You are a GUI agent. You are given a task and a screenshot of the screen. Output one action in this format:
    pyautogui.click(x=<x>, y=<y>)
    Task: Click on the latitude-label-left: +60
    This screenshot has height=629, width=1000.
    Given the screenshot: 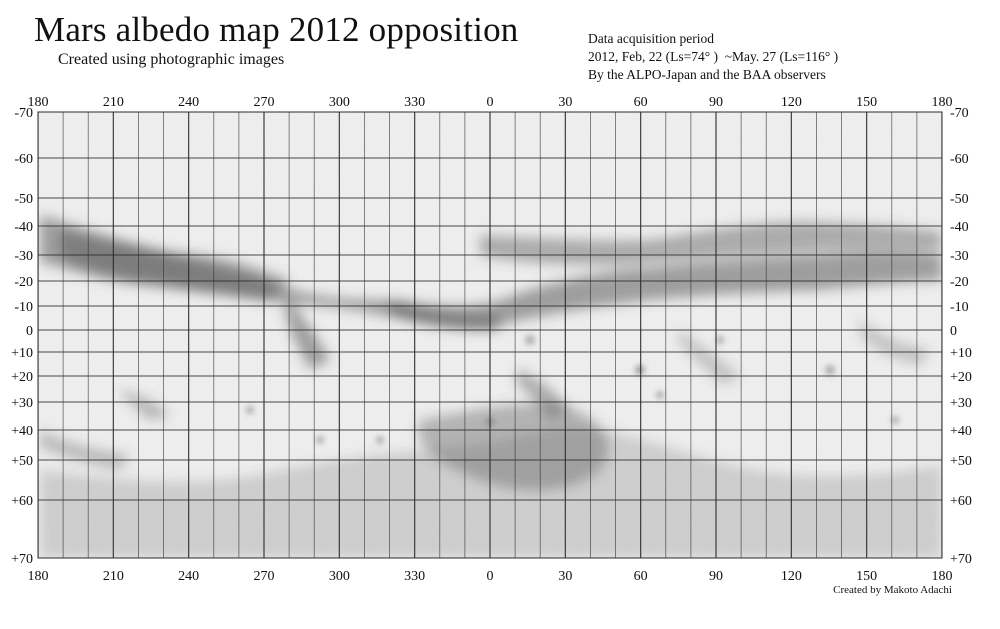 What is the action you would take?
    pyautogui.click(x=22, y=501)
    